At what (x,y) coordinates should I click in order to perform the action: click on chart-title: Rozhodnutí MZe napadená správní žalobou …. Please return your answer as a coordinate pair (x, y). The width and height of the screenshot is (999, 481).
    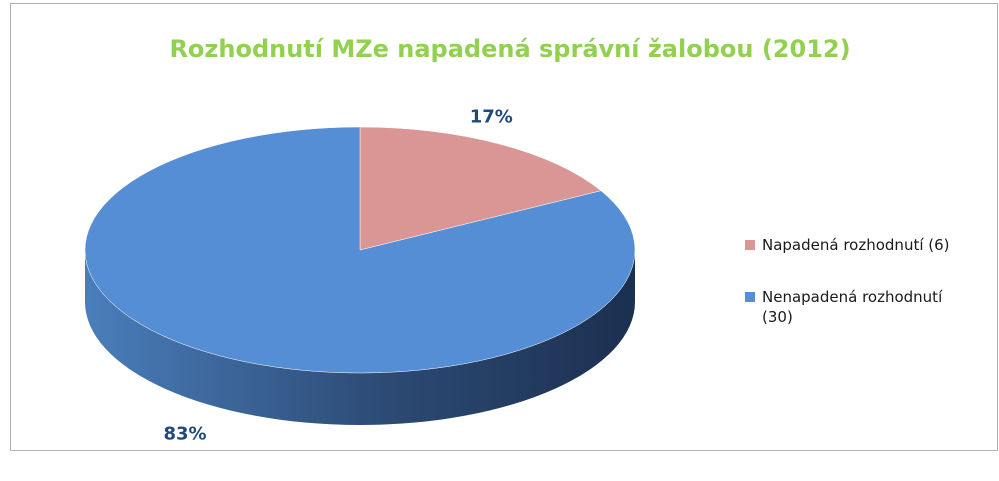
    Looking at the image, I should click on (509, 49).